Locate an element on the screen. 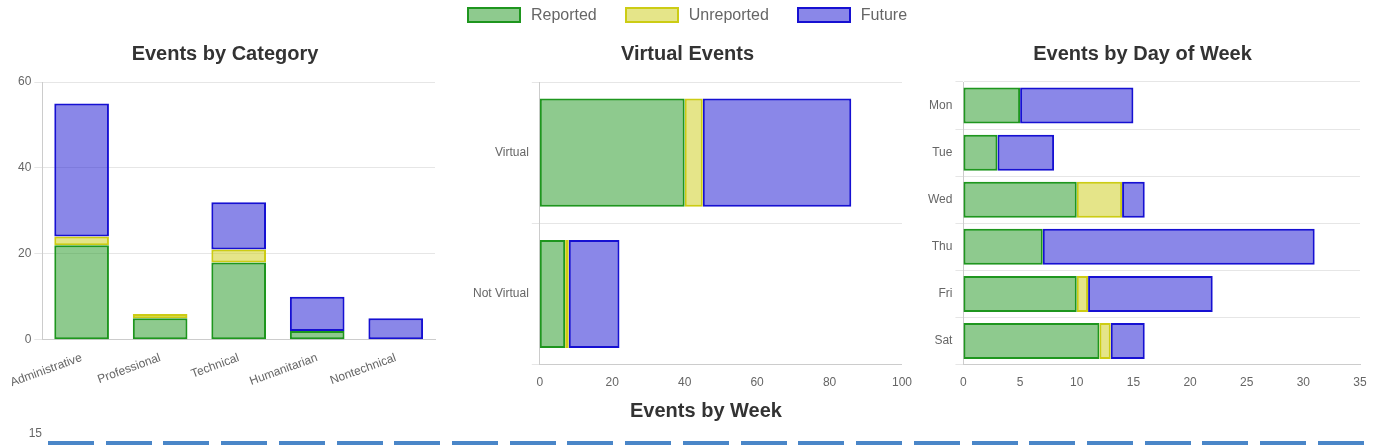  x-tick-label: 40 is located at coordinates (685, 382).